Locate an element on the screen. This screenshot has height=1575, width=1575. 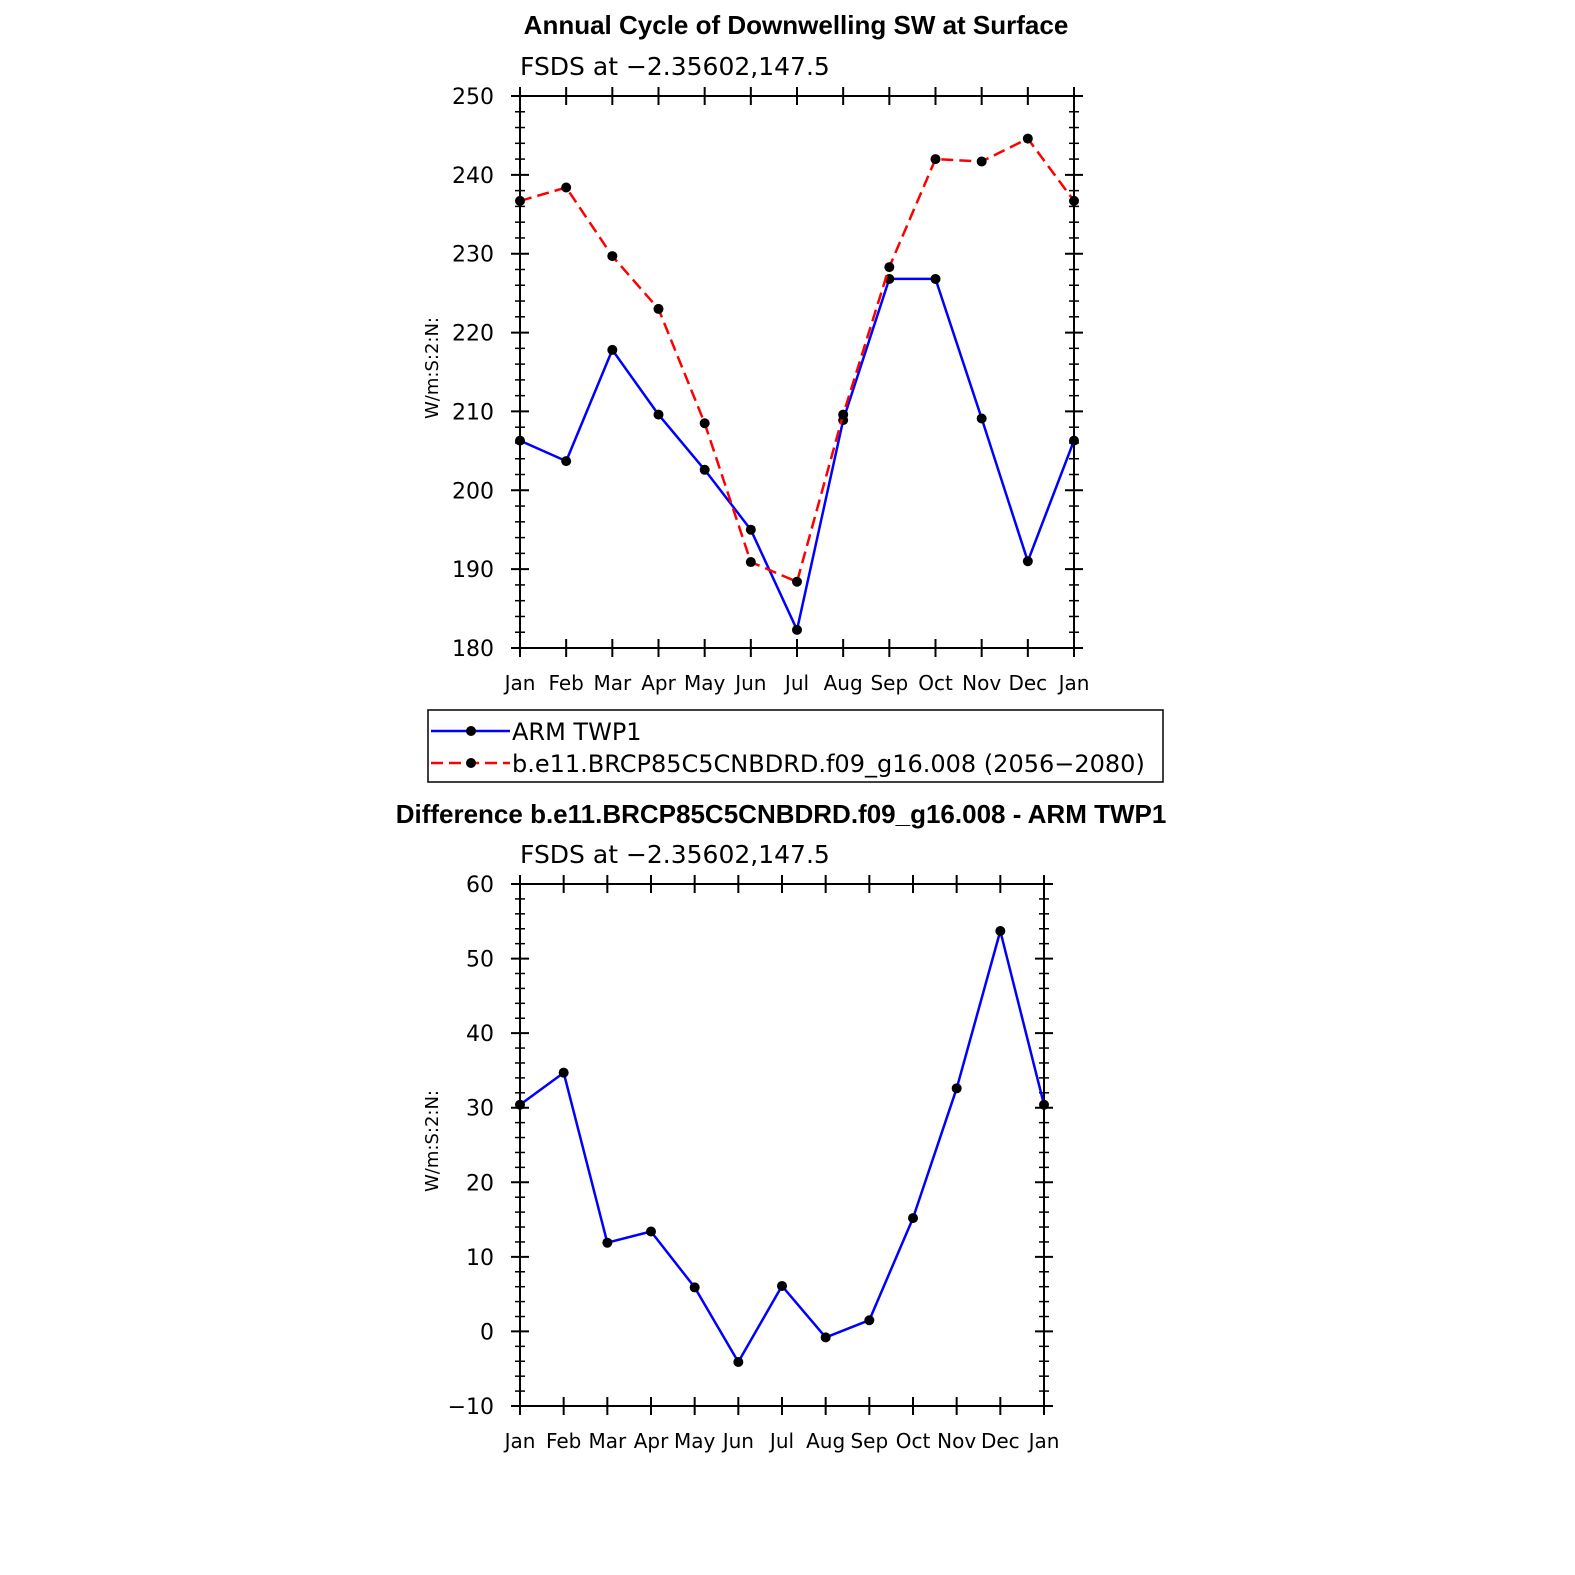
y-tick-label: 0 is located at coordinates (487, 1332).